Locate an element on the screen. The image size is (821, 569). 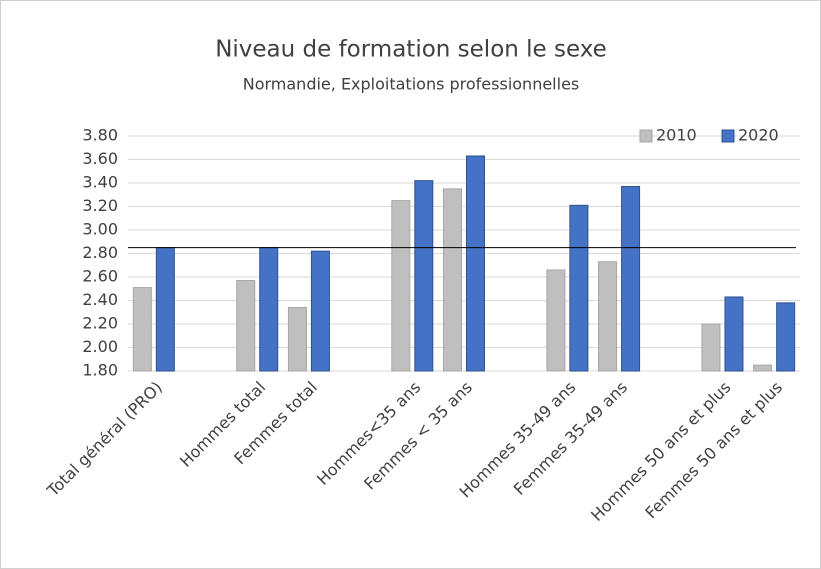
y-tick-label: 2.40 is located at coordinates (100, 299).